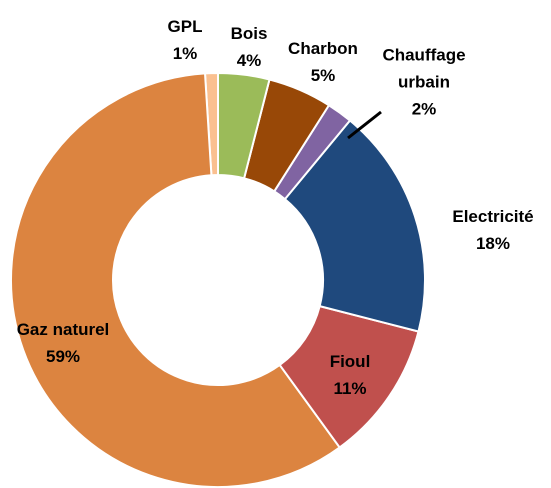 Image resolution: width=551 pixels, height=488 pixels. Describe the element at coordinates (185, 26) in the screenshot. I see `category-label: GPL` at that location.